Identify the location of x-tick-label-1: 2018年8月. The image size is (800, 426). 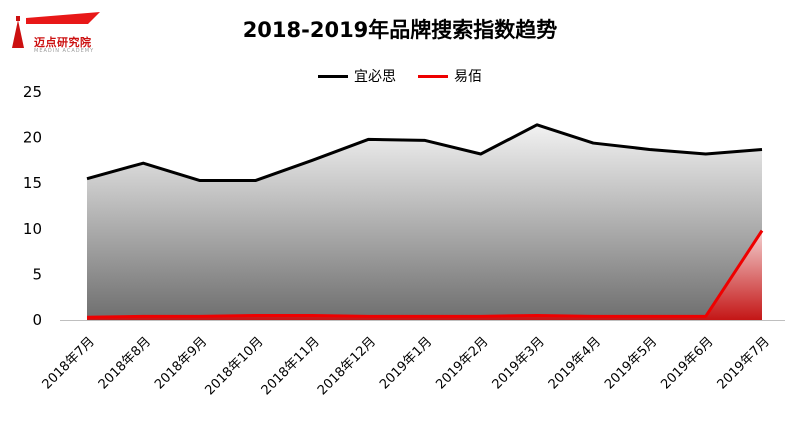
(125, 363).